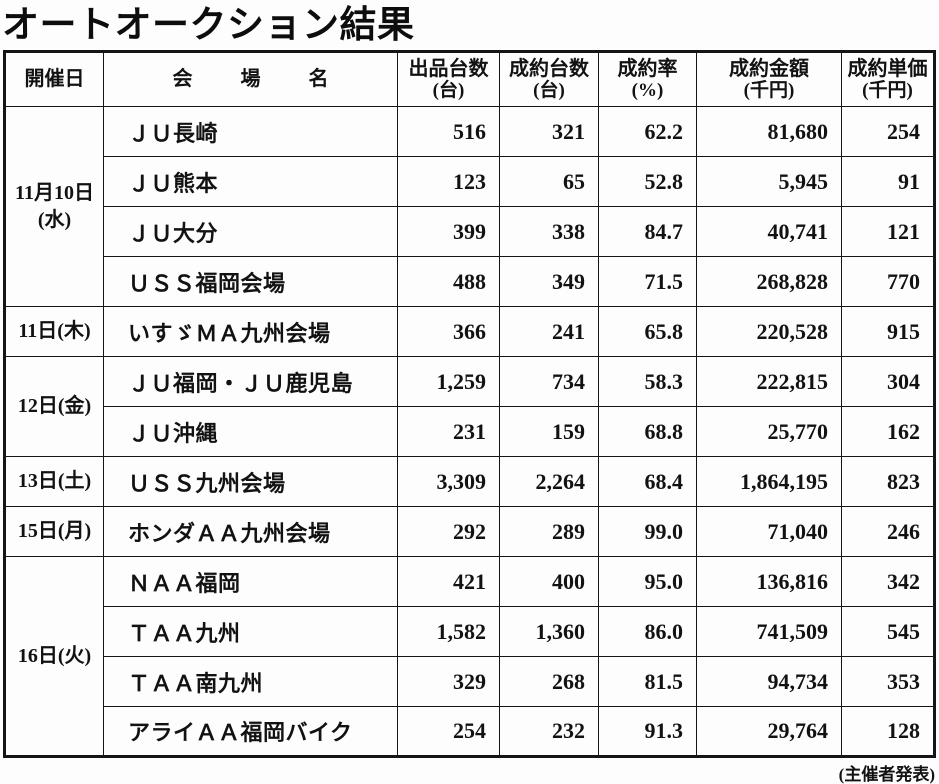  Describe the element at coordinates (549, 481) in the screenshot. I see `sold-cell: 2,264` at that location.